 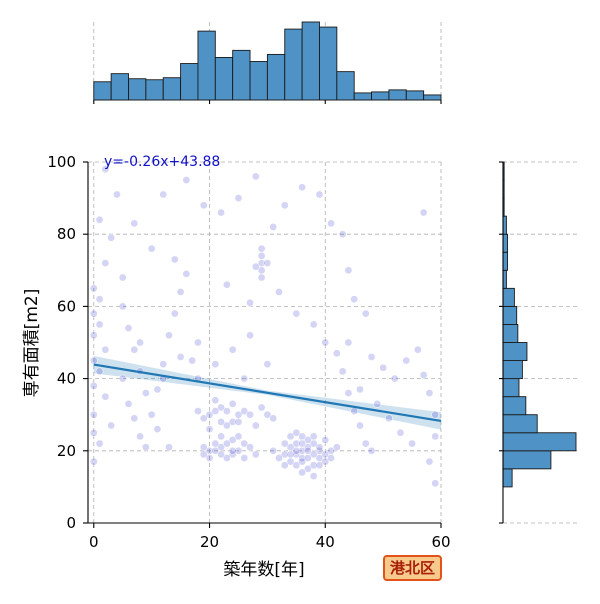 What do you see at coordinates (71, 523) in the screenshot?
I see `y-tick-label: 0` at bounding box center [71, 523].